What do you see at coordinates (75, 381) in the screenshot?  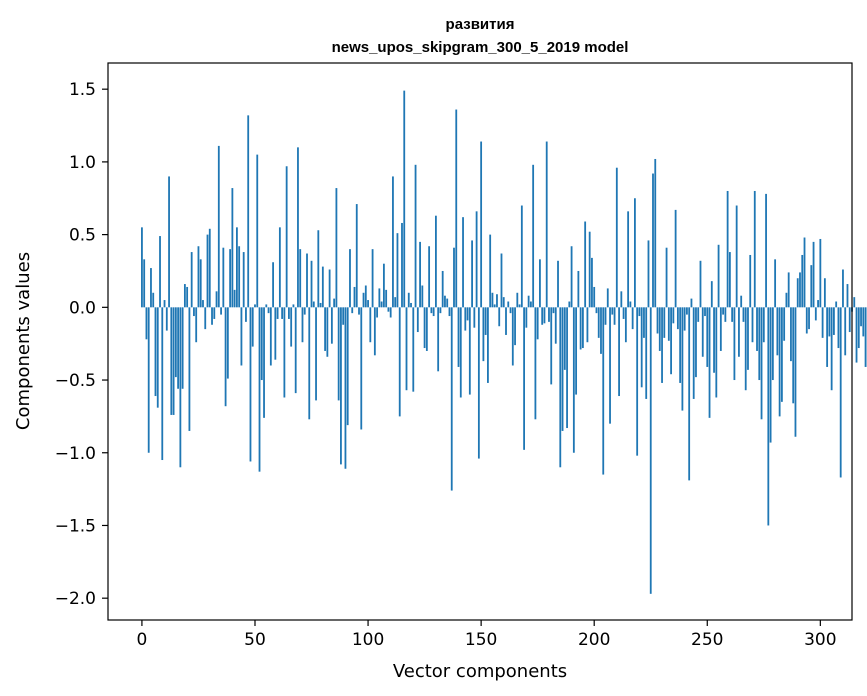 I see `y-tick-label: −0.5` at bounding box center [75, 381].